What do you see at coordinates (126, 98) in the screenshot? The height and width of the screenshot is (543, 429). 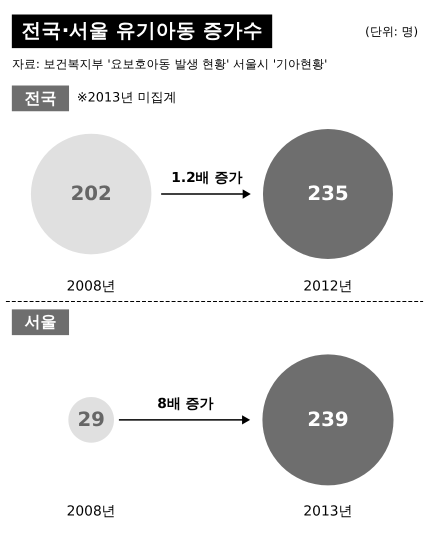 I see `text: ※2013년 미집계` at bounding box center [126, 98].